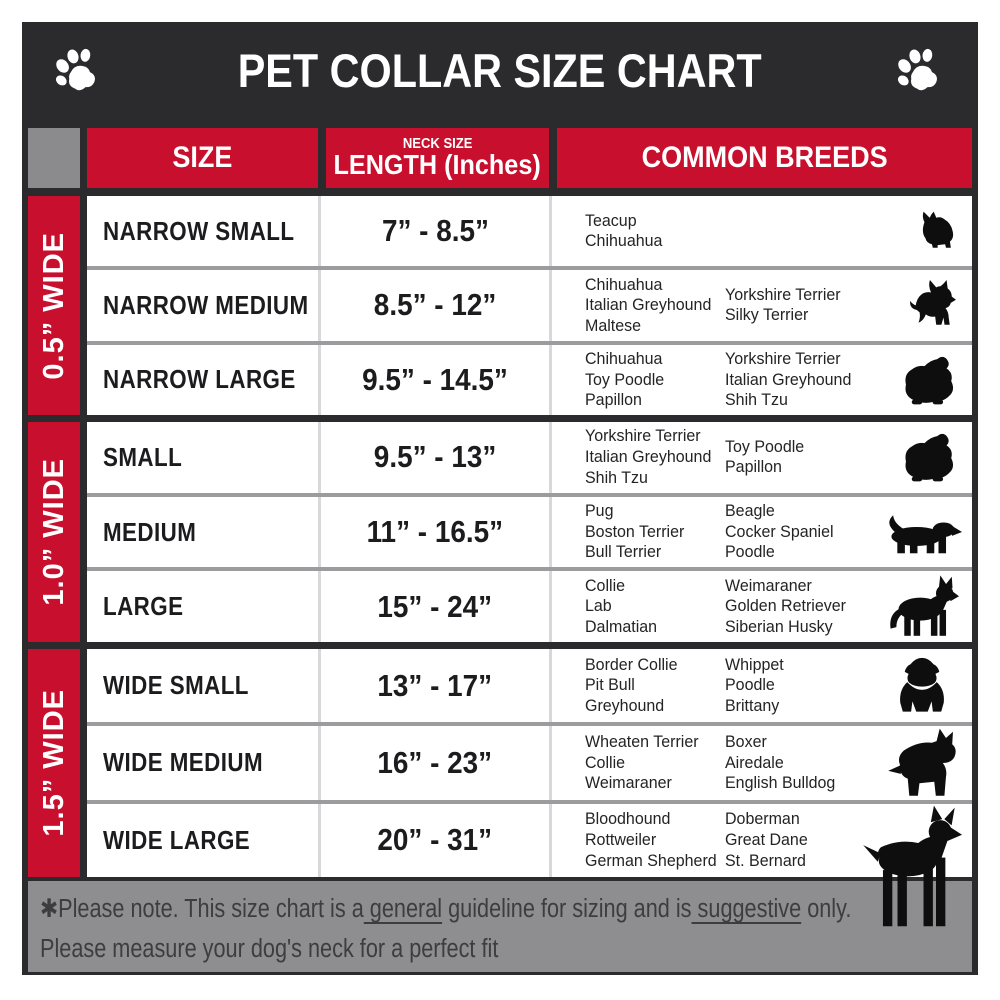 The height and width of the screenshot is (1000, 1000). What do you see at coordinates (433, 686) in the screenshot?
I see `length-cell: 13” - 17”` at bounding box center [433, 686].